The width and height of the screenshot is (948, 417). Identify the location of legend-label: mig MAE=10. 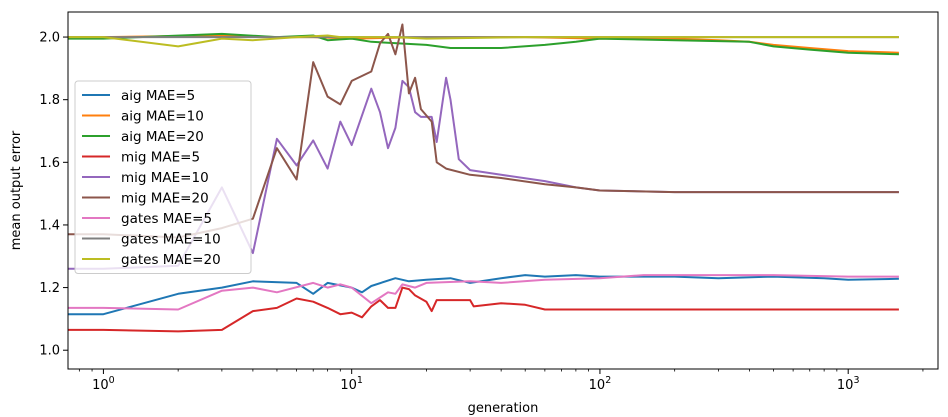
(165, 178).